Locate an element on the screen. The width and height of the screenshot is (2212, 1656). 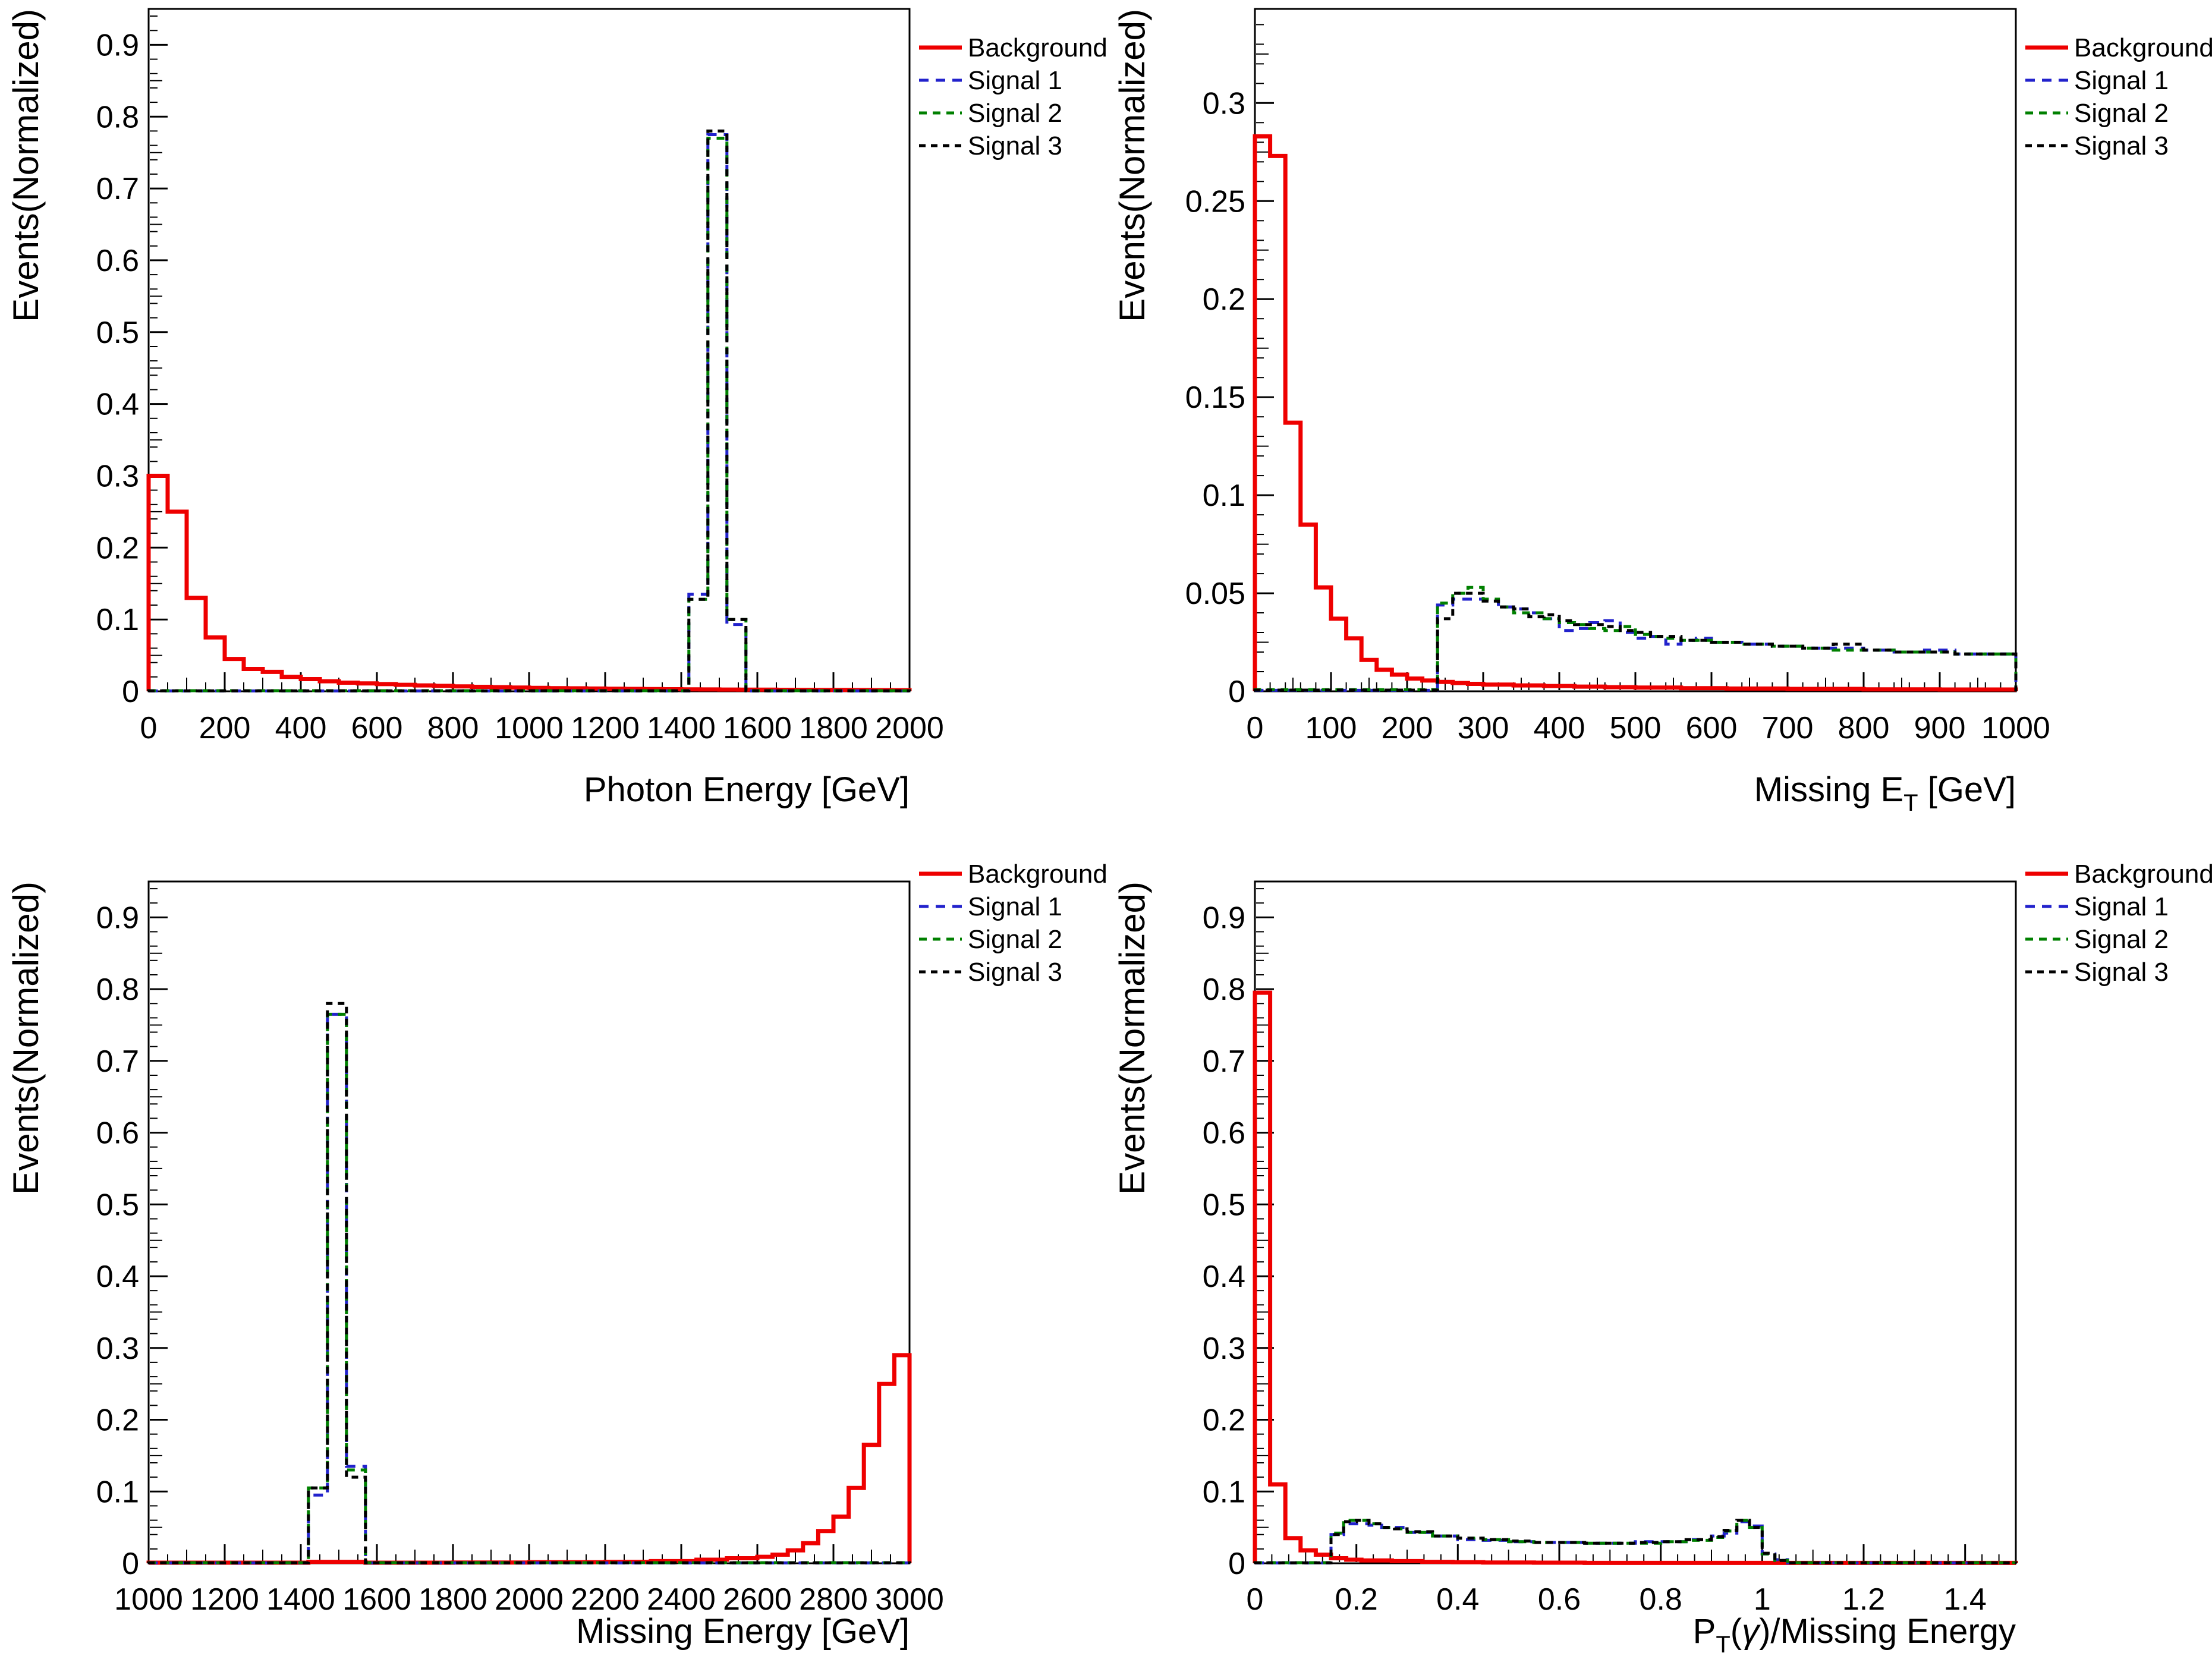
x-tick-label: 2000 is located at coordinates (909, 728).